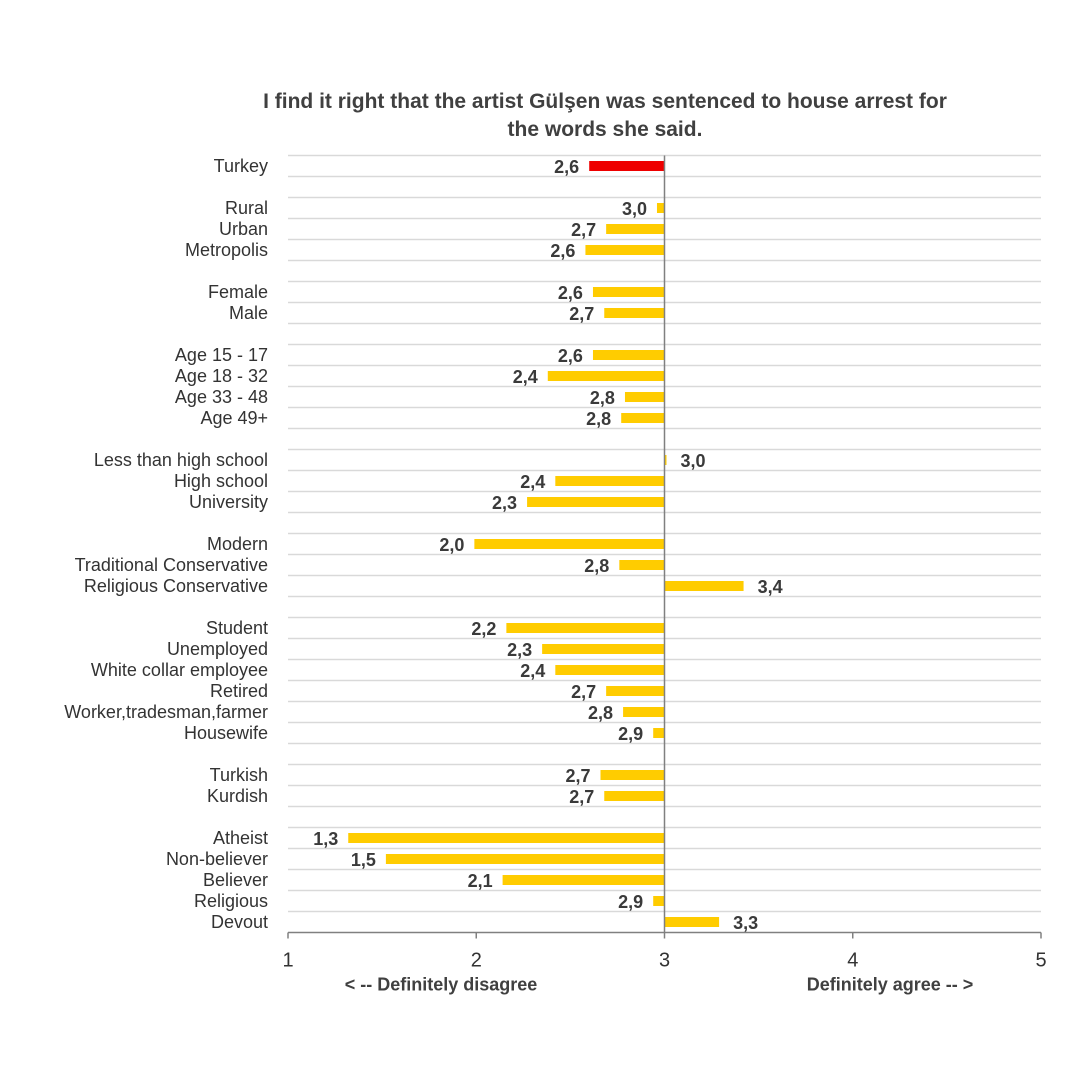 The height and width of the screenshot is (1080, 1080). What do you see at coordinates (221, 481) in the screenshot?
I see `category-label: High school` at bounding box center [221, 481].